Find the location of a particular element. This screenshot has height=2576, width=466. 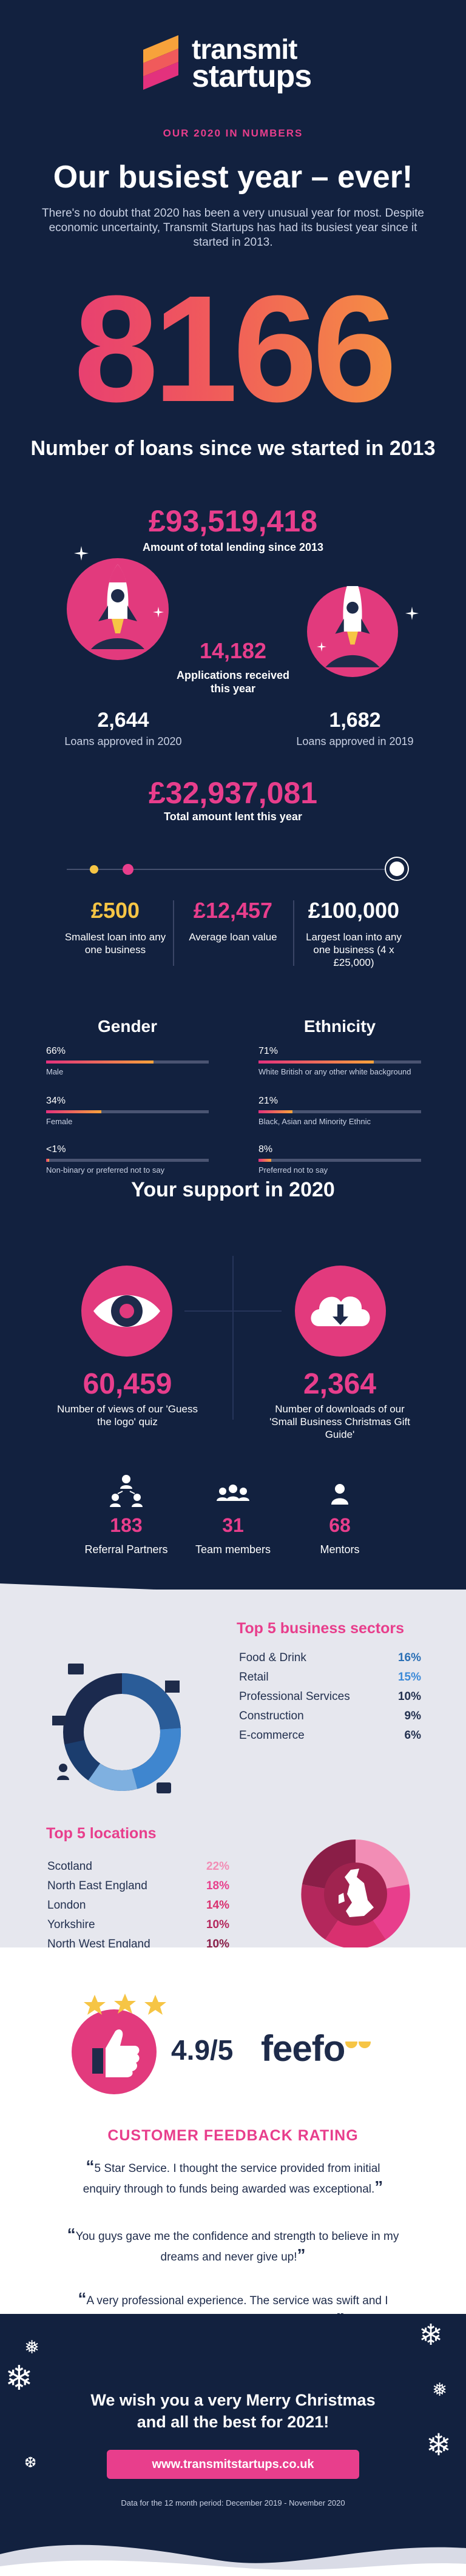

snowflake-icon: ❅ is located at coordinates (440, 2390).